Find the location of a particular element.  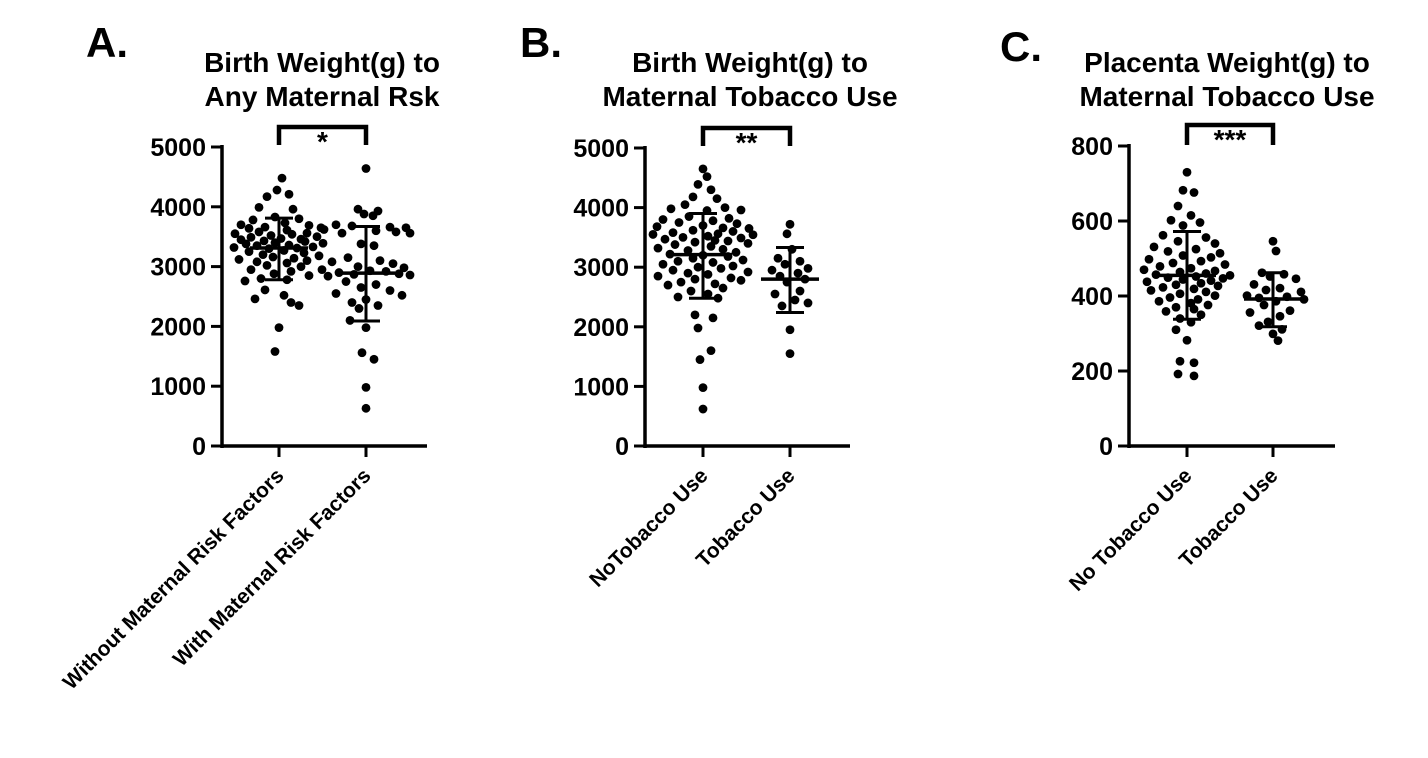

y-tick-label: 800 is located at coordinates (1092, 147).